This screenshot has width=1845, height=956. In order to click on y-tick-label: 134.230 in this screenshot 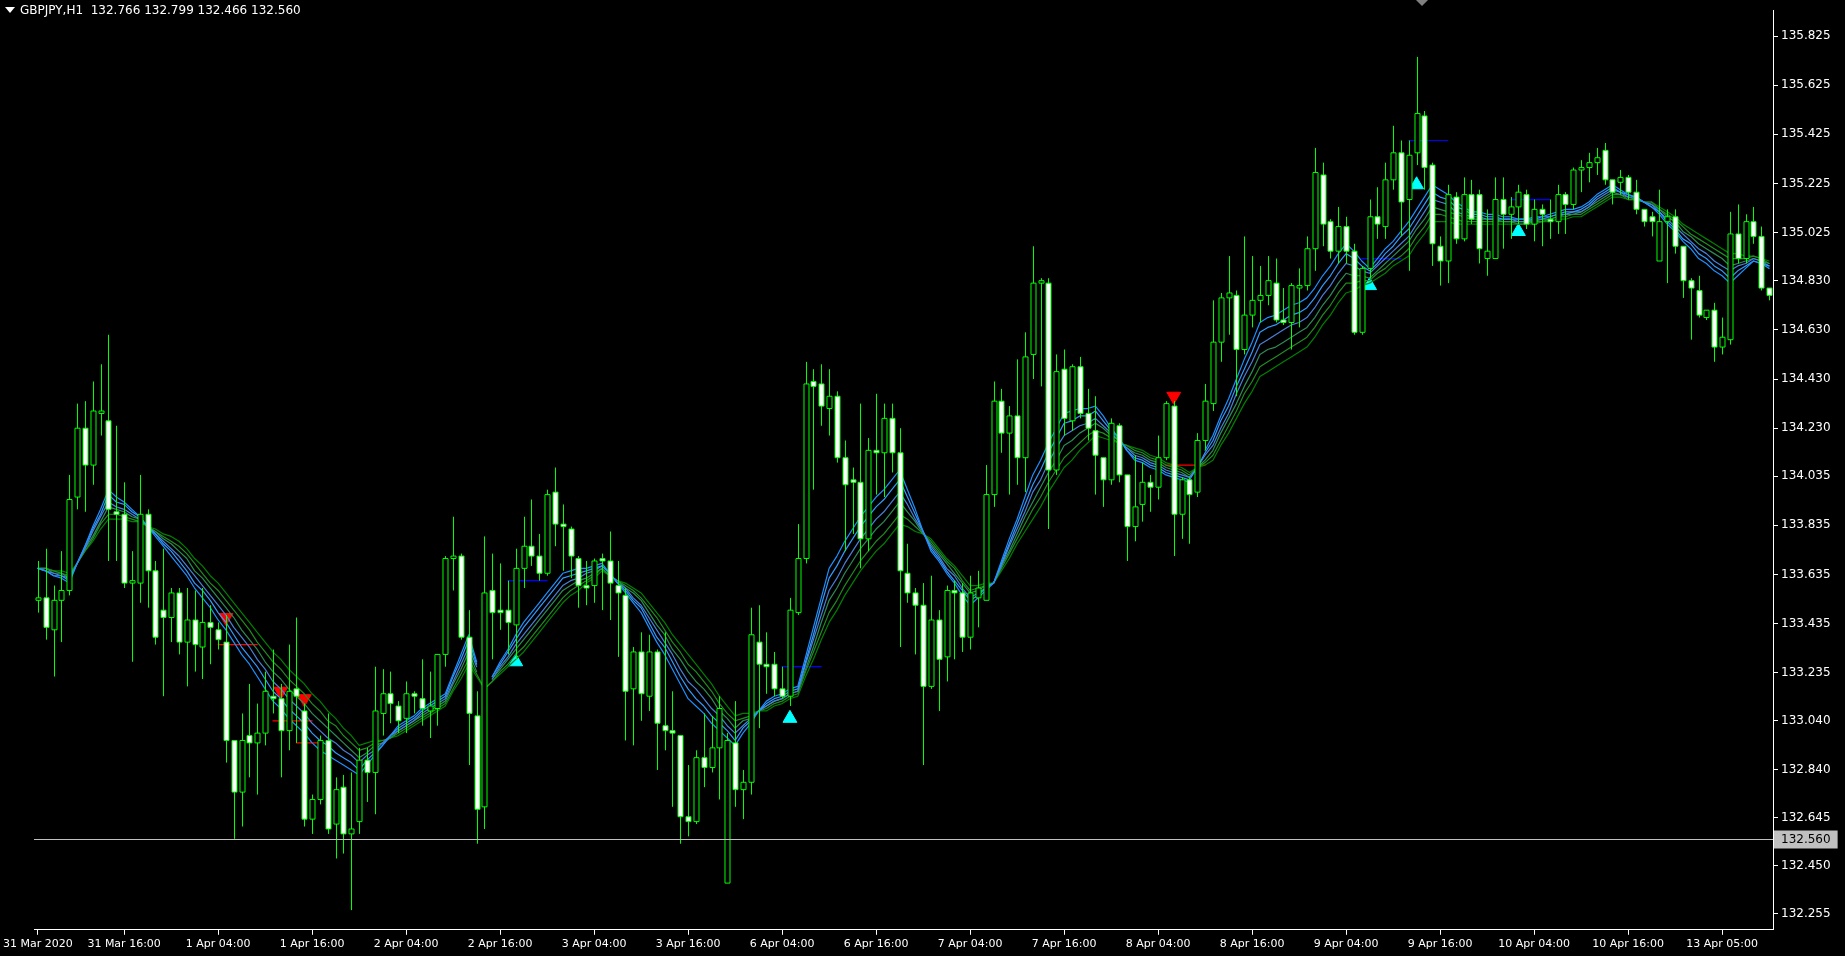, I will do `click(1806, 427)`.